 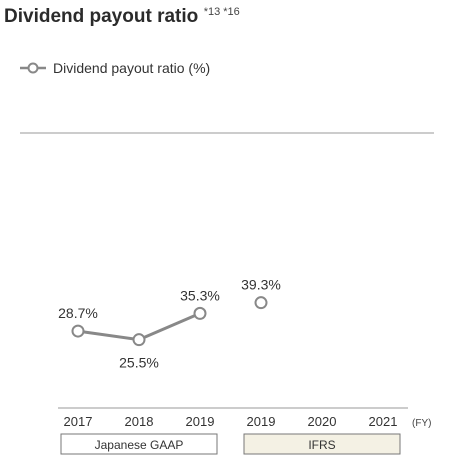 I want to click on group-box-japanese-gaap, so click(x=139, y=444).